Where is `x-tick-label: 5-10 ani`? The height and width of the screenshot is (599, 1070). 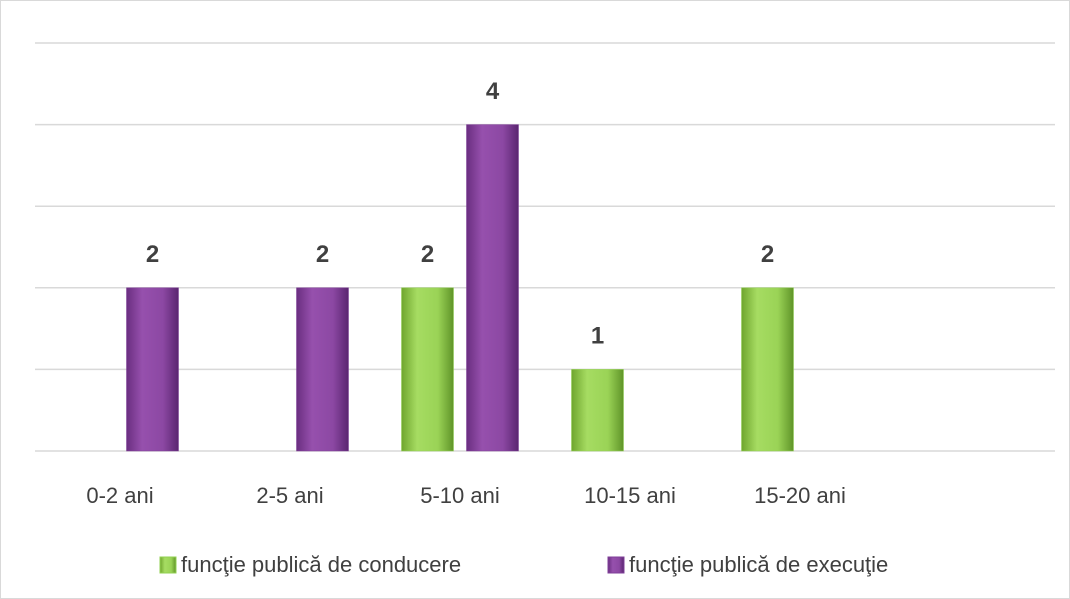
x-tick-label: 5-10 ani is located at coordinates (460, 495).